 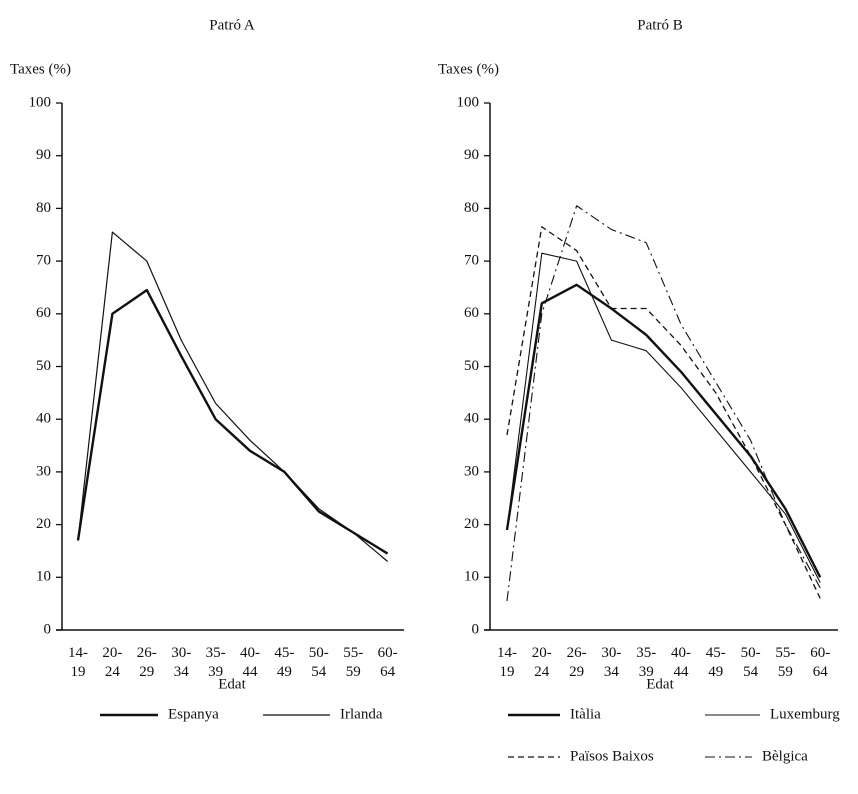 I want to click on legend-label: Països Baixos, so click(x=612, y=756).